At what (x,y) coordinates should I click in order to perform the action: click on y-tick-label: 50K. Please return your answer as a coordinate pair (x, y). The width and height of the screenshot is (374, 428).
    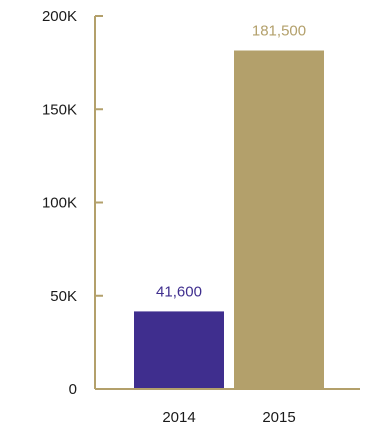
    Looking at the image, I should click on (63, 296).